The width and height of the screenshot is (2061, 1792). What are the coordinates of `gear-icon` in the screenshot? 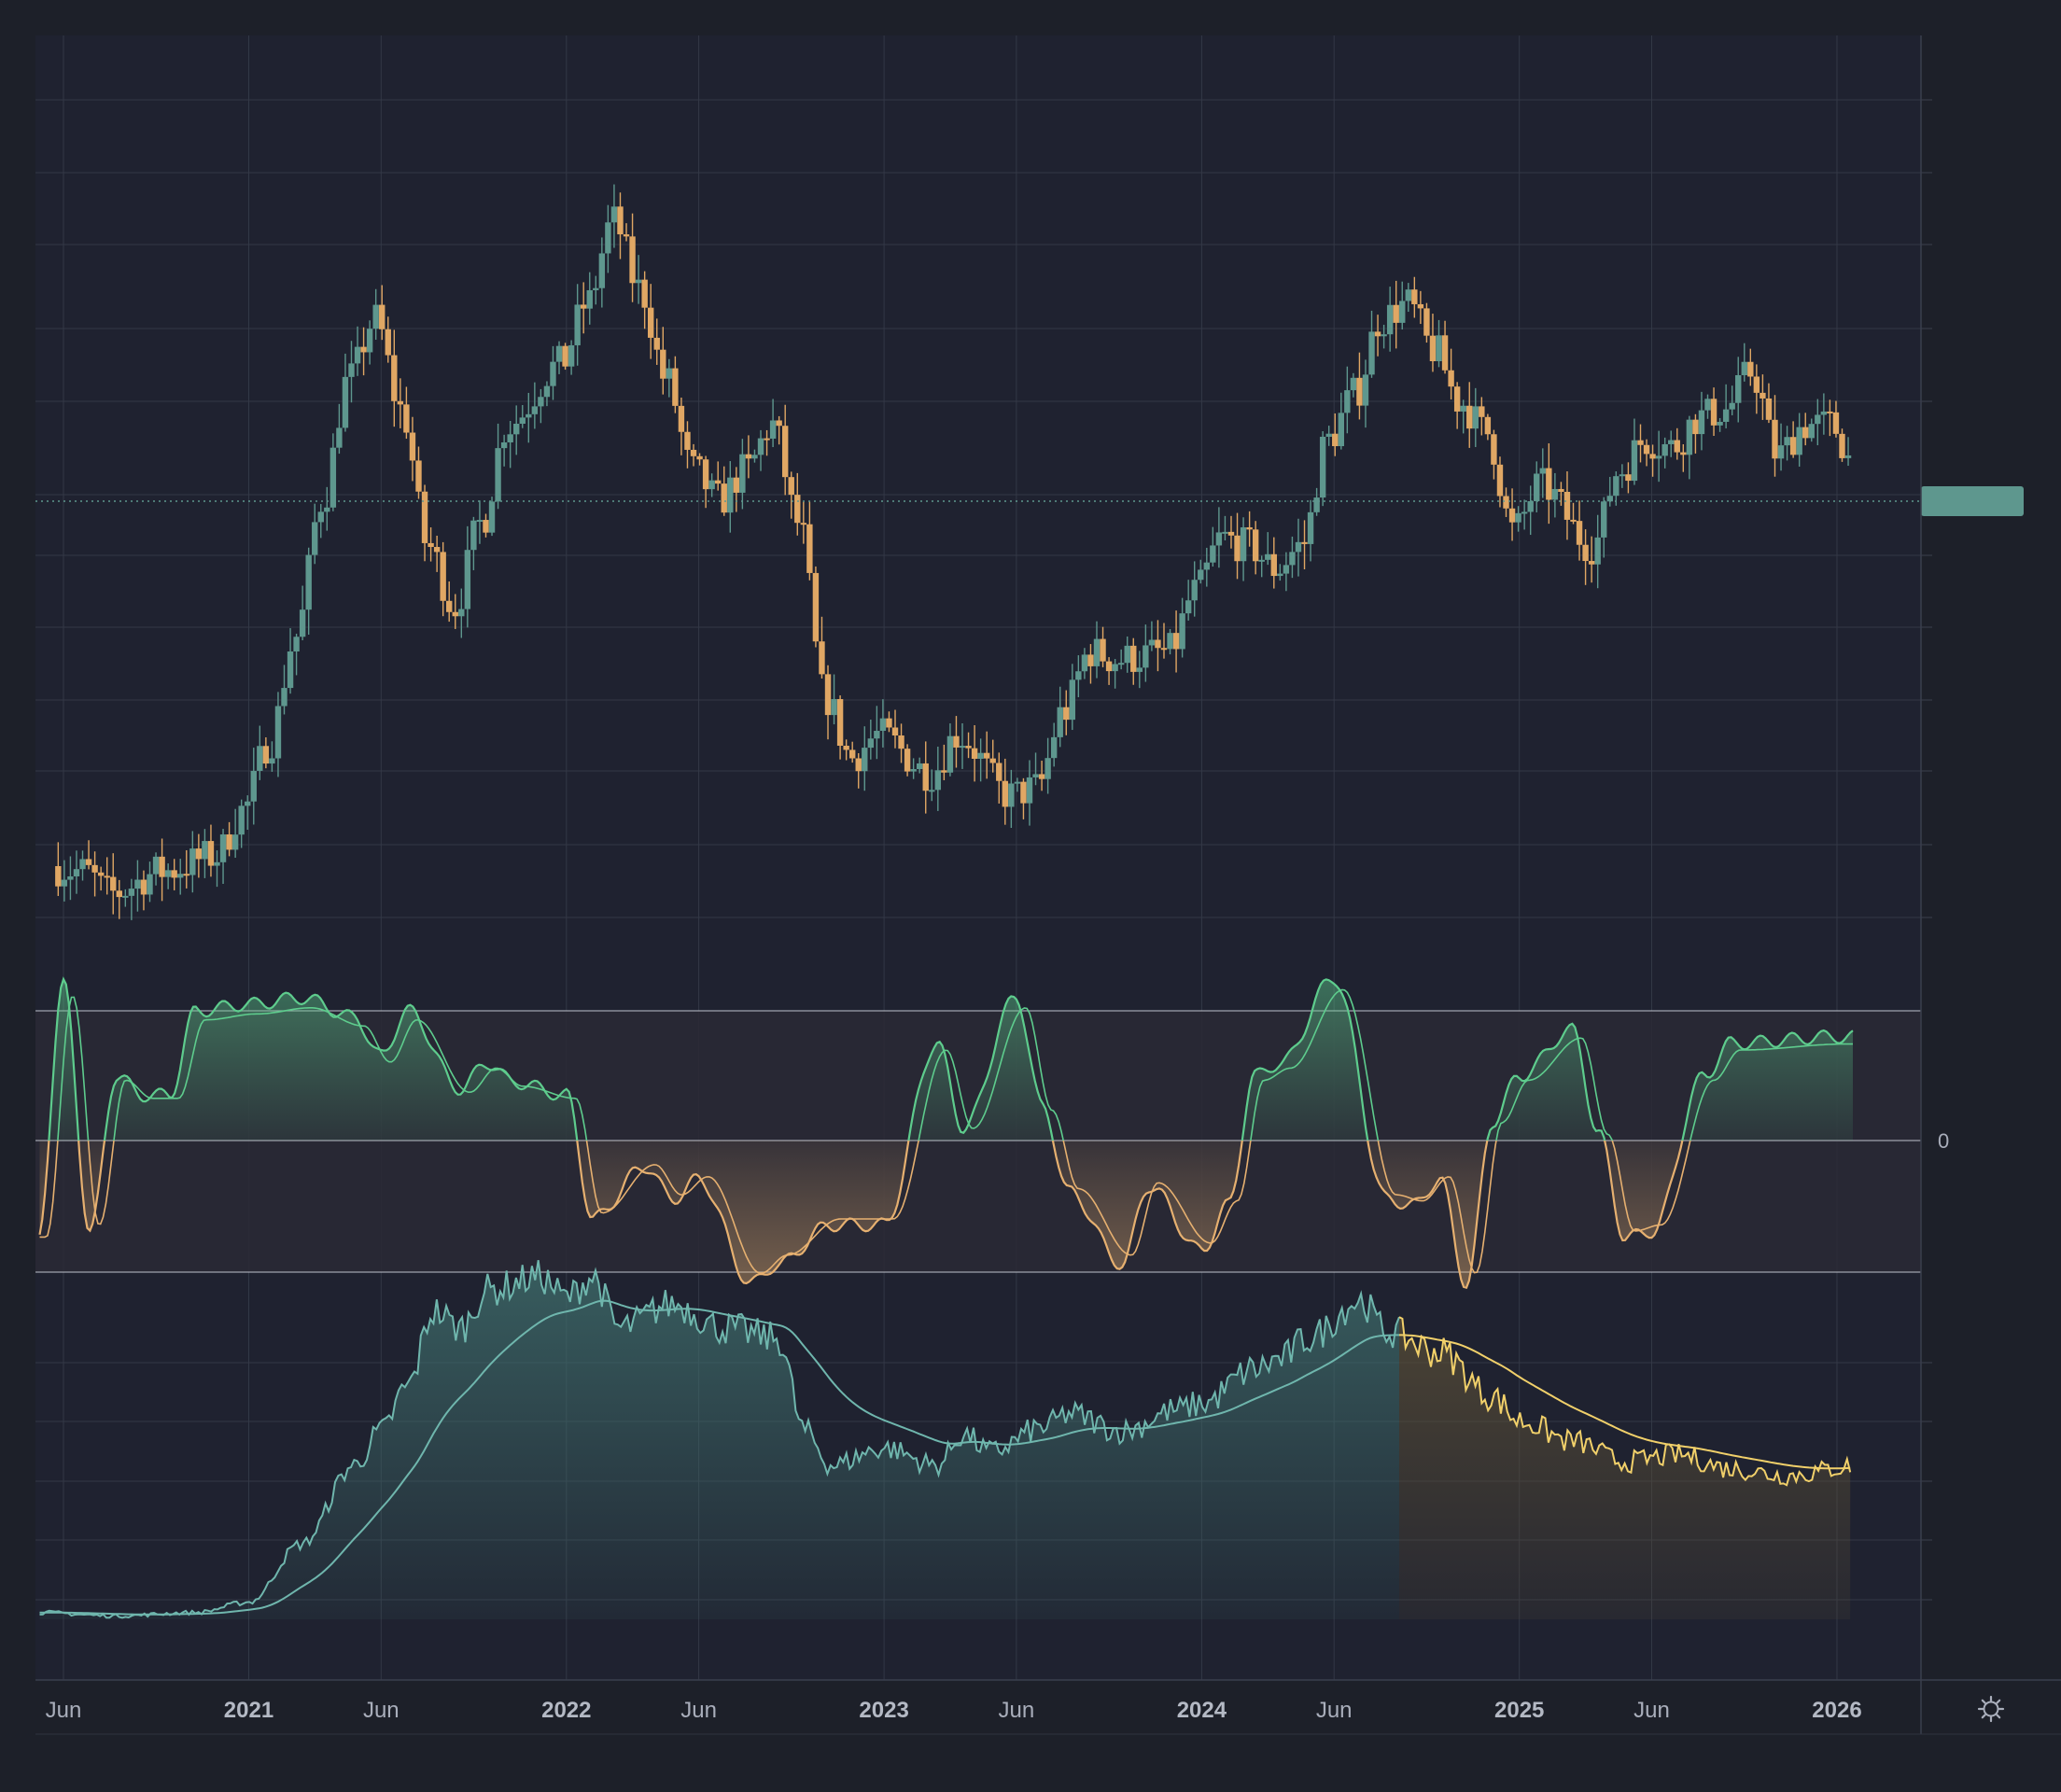 It's located at (1991, 1709).